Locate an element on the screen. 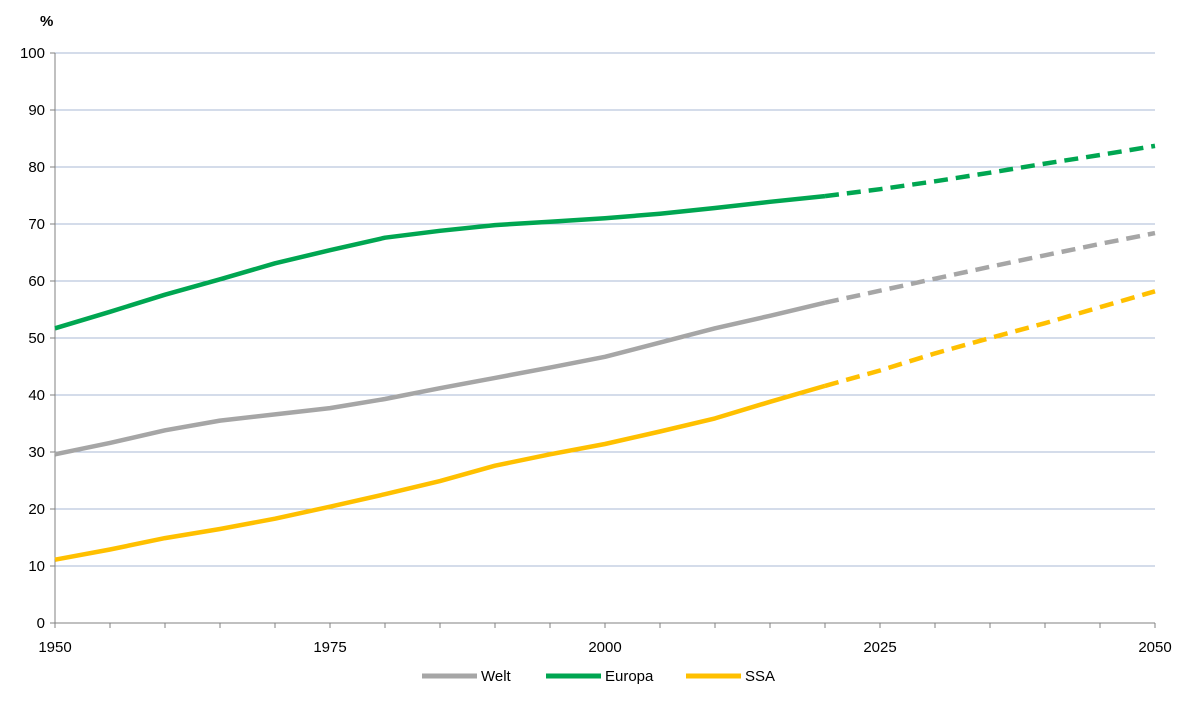 The height and width of the screenshot is (715, 1180). y-tick-label: 0 is located at coordinates (41, 623).